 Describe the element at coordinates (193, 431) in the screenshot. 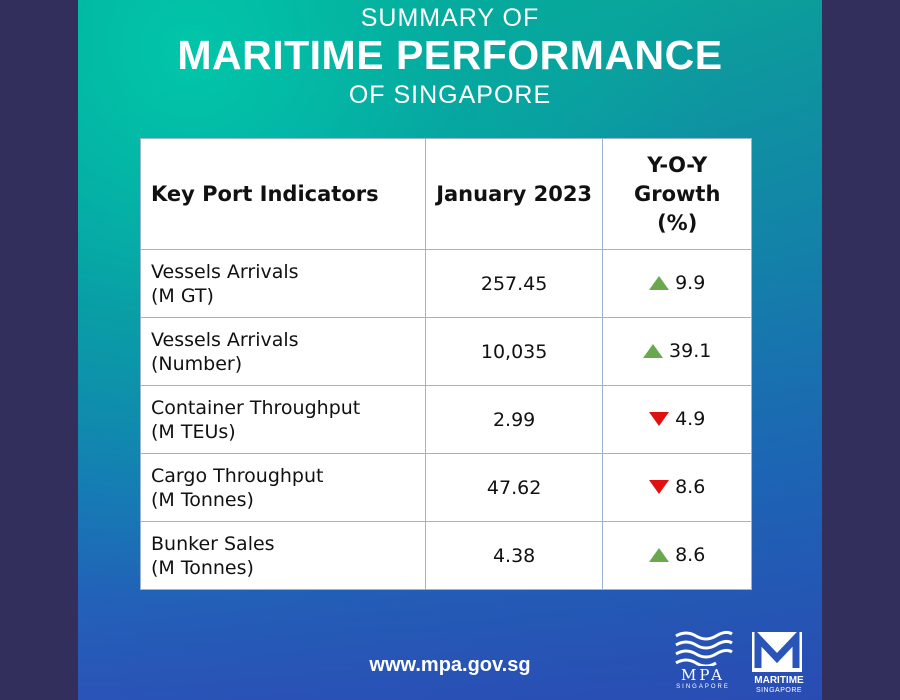

I see `indicator-unit: (M TEUs)` at that location.